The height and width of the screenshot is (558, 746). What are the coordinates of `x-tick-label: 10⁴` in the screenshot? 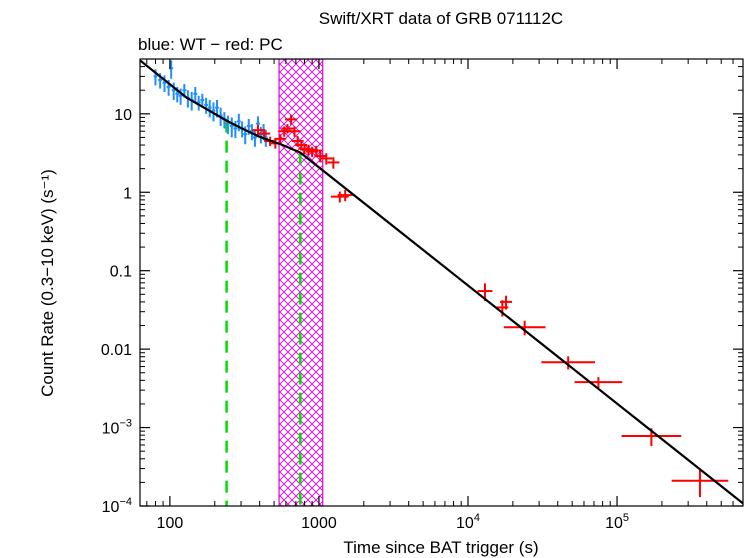 It's located at (468, 522).